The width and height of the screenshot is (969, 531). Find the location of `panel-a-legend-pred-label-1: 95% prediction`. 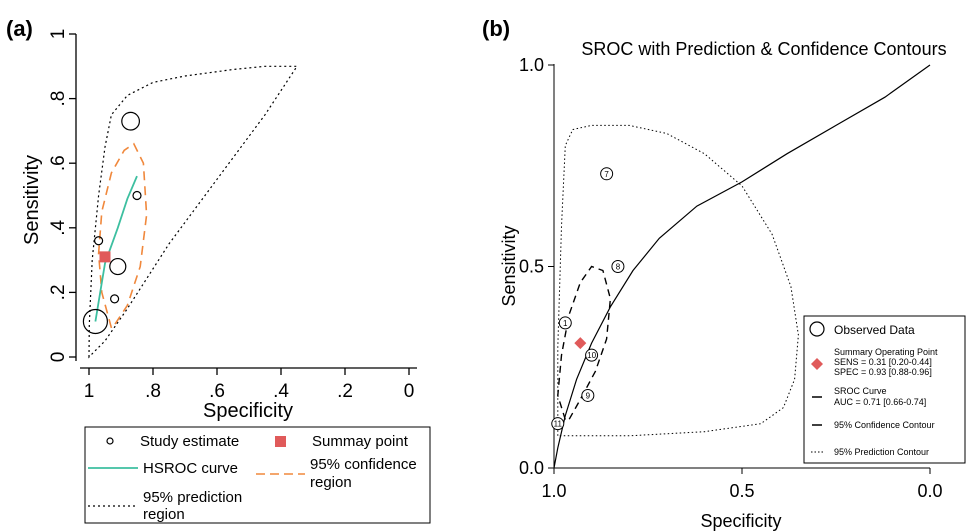

panel-a-legend-pred-label-1: 95% prediction is located at coordinates (192, 497).